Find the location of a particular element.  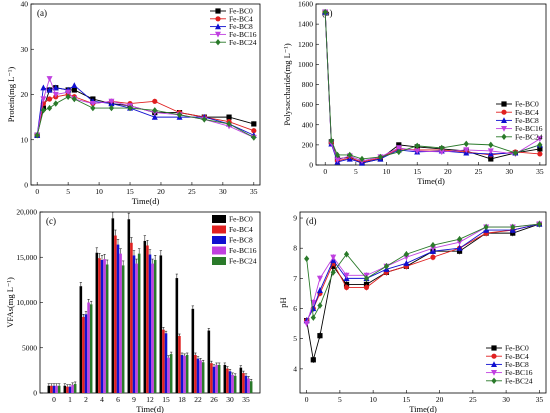

y-axis-label: pH is located at coordinates (283, 302).